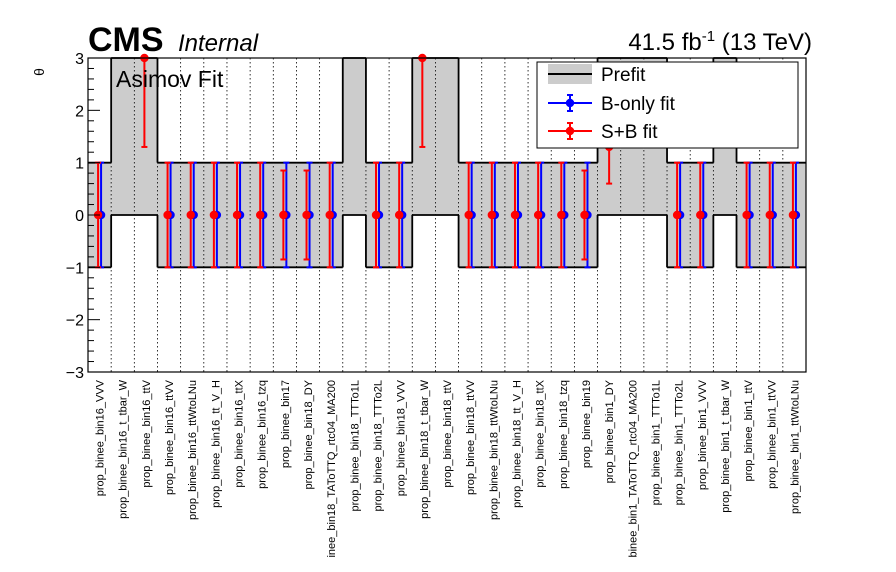  I want to click on x-tick-label: prop_binee_bin18_ttWtoLNu, so click(494, 450).